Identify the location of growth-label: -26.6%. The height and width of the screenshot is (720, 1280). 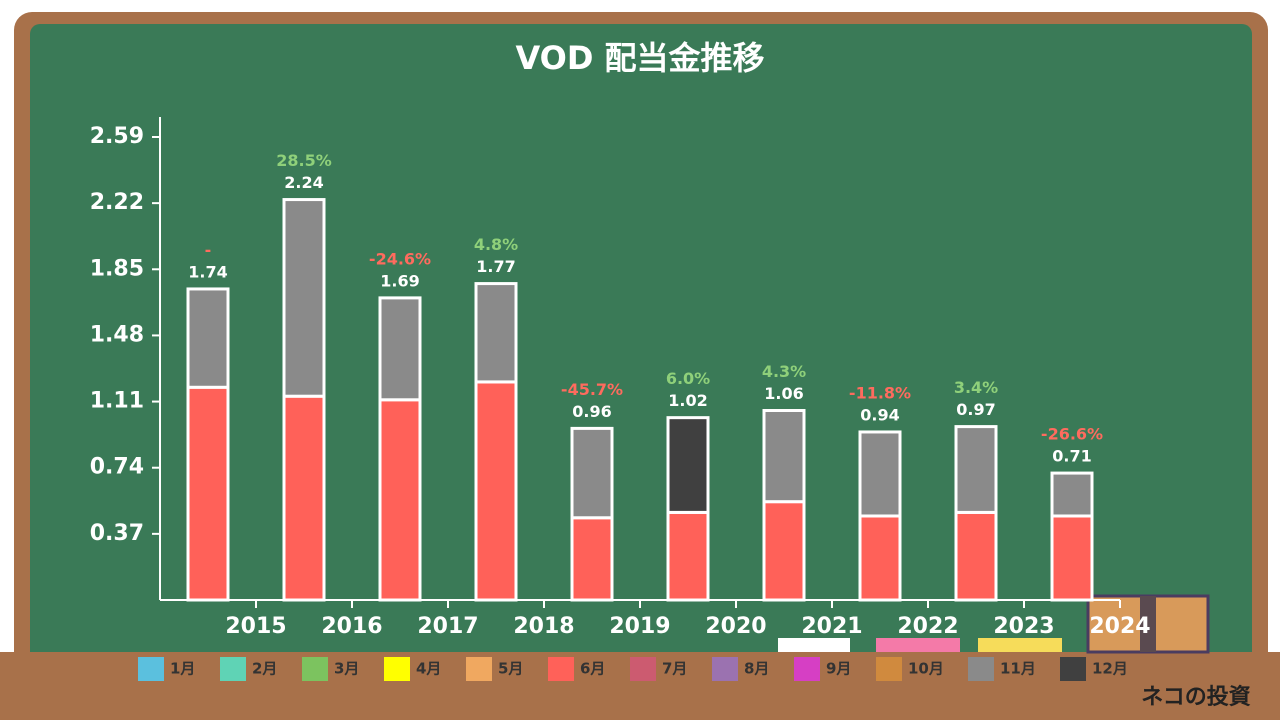
(1072, 434).